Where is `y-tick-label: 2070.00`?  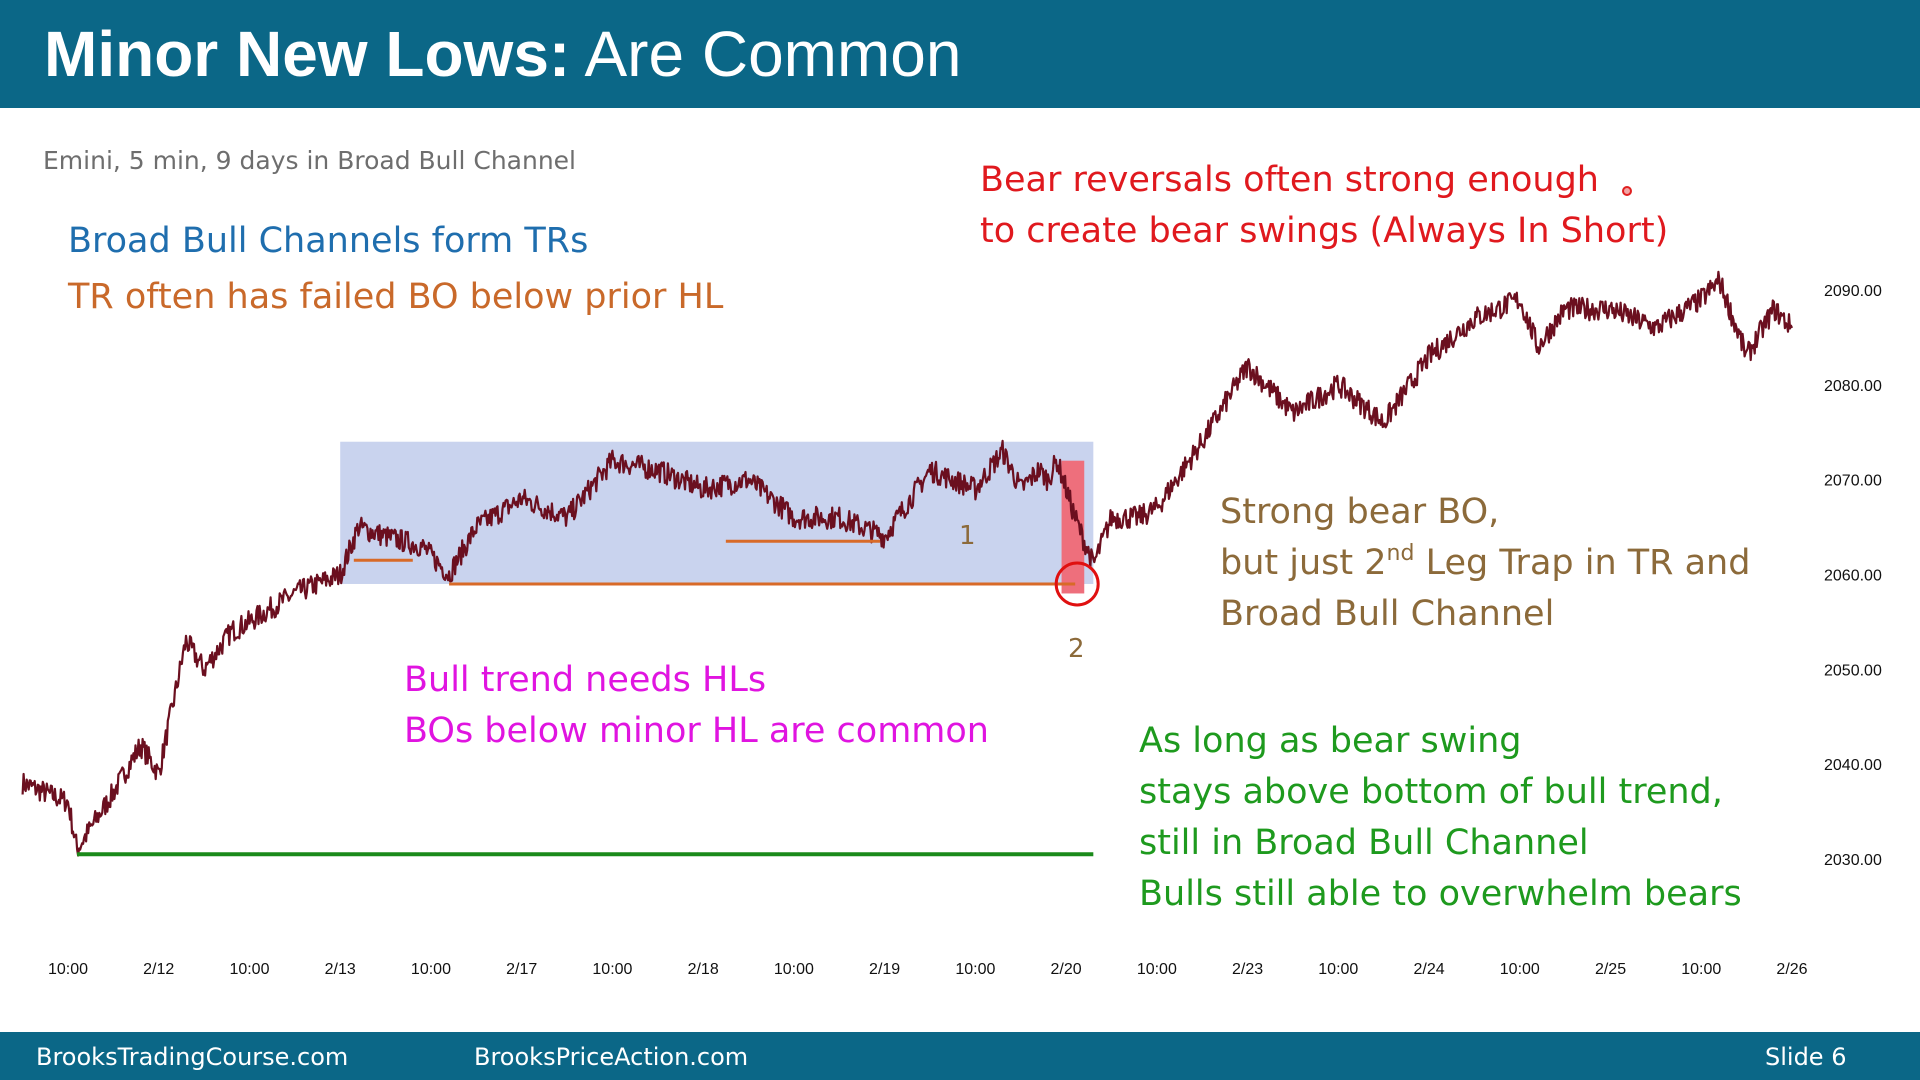
y-tick-label: 2070.00 is located at coordinates (1853, 481).